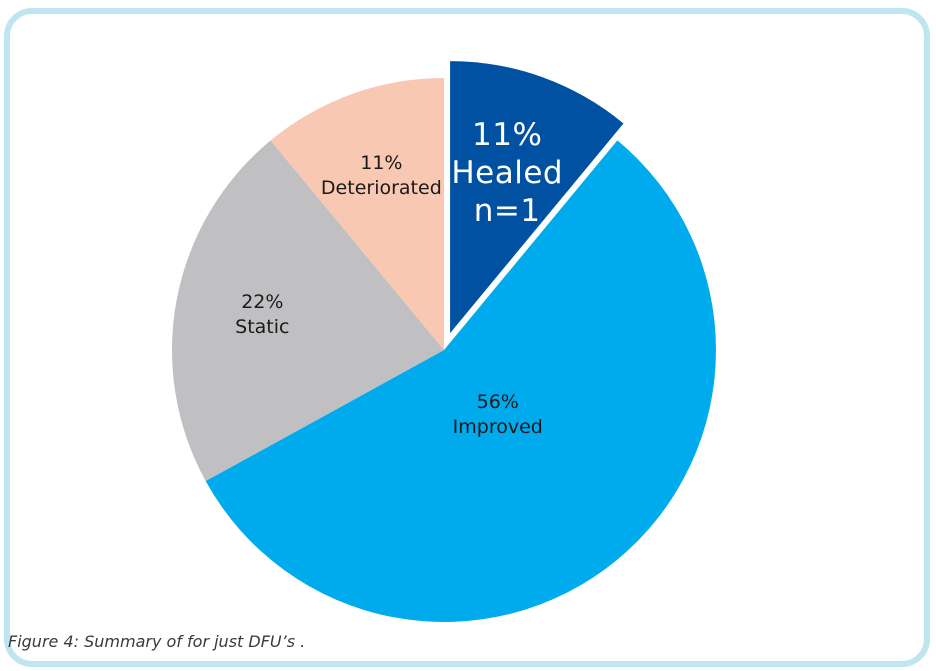 This screenshot has height=671, width=936. I want to click on slice-label-pct: 22%, so click(262, 302).